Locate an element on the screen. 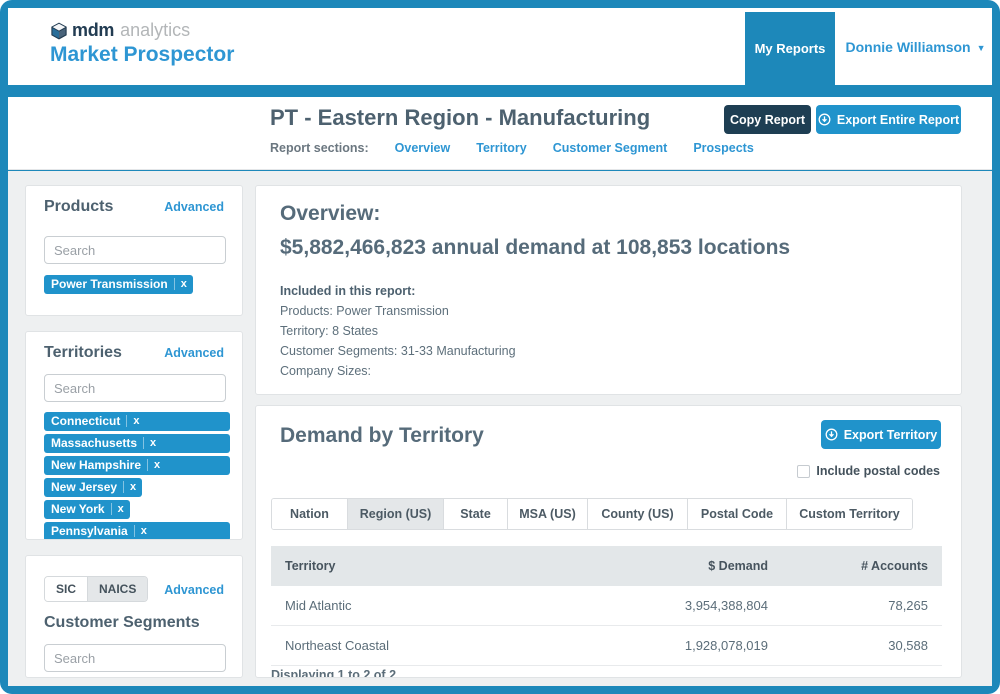 The width and height of the screenshot is (1000, 694). postal-codes-checkbox is located at coordinates (804, 471).